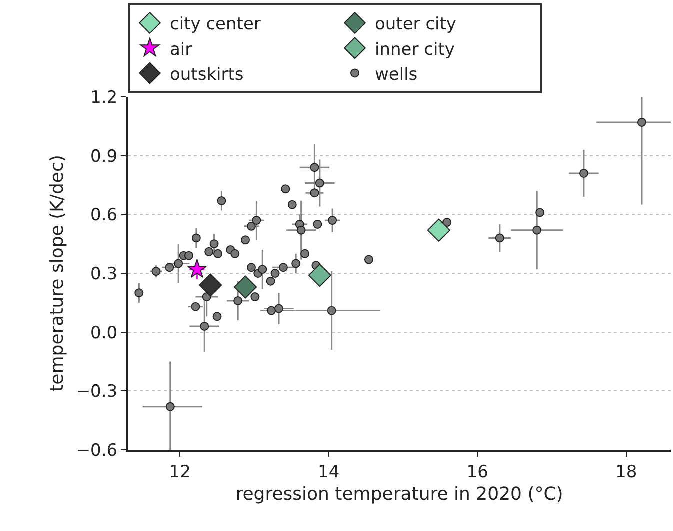 This screenshot has height=531, width=673. Describe the element at coordinates (104, 216) in the screenshot. I see `y-tick-label: 0.6` at that location.